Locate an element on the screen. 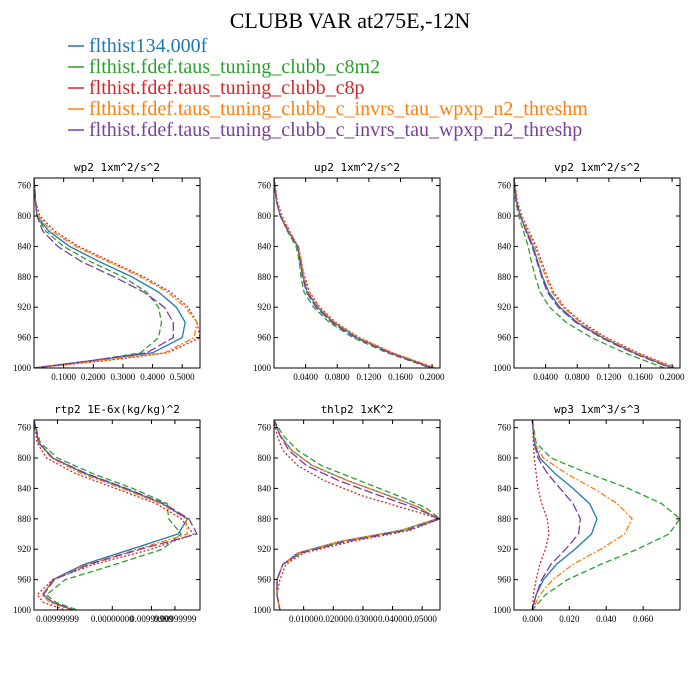 The width and height of the screenshot is (700, 700). x-tick-label: 0.0400 is located at coordinates (305, 377).